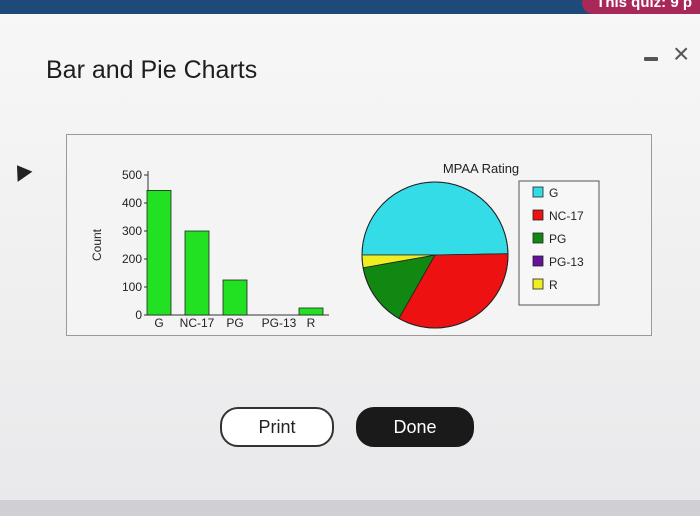 This screenshot has width=700, height=516. Describe the element at coordinates (538, 238) in the screenshot. I see `legend-swatch-pg` at that location.